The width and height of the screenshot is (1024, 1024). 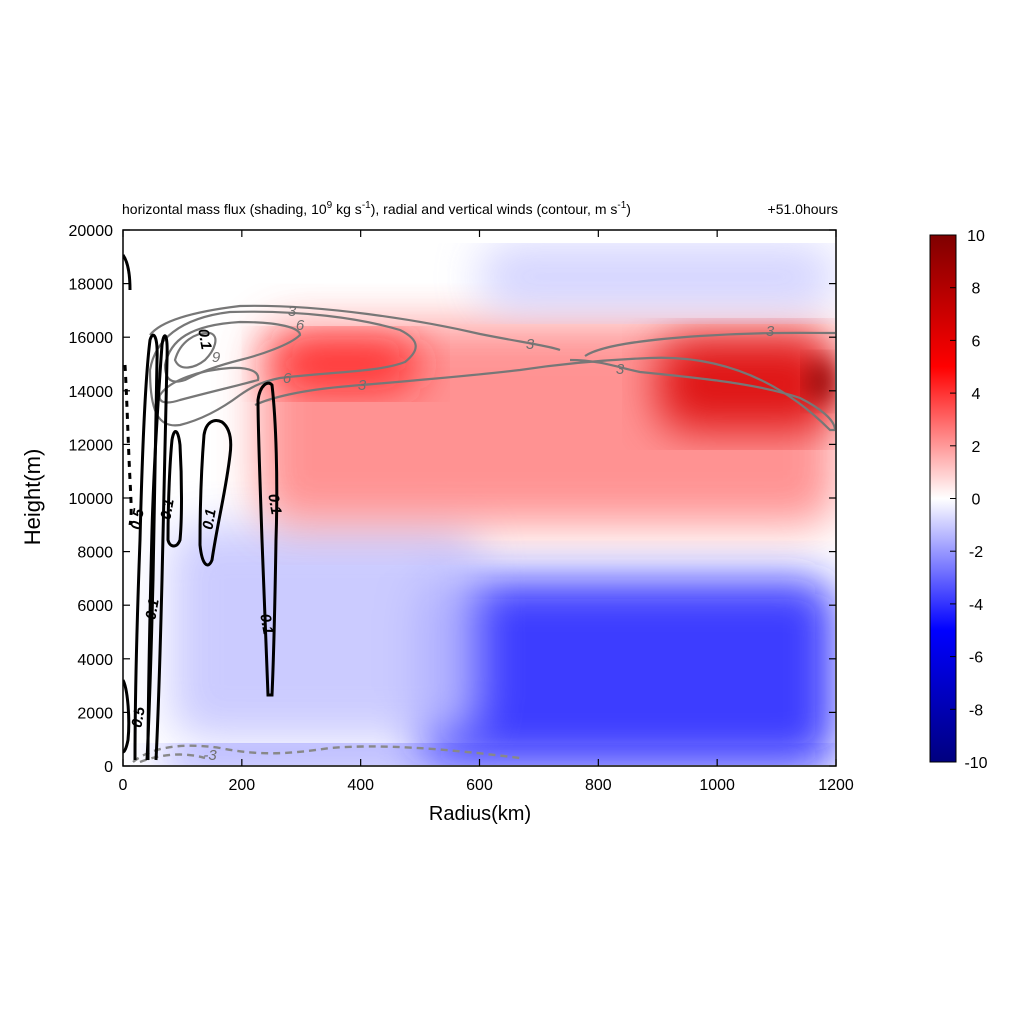 What do you see at coordinates (91, 231) in the screenshot?
I see `y-tick-label: 20000` at bounding box center [91, 231].